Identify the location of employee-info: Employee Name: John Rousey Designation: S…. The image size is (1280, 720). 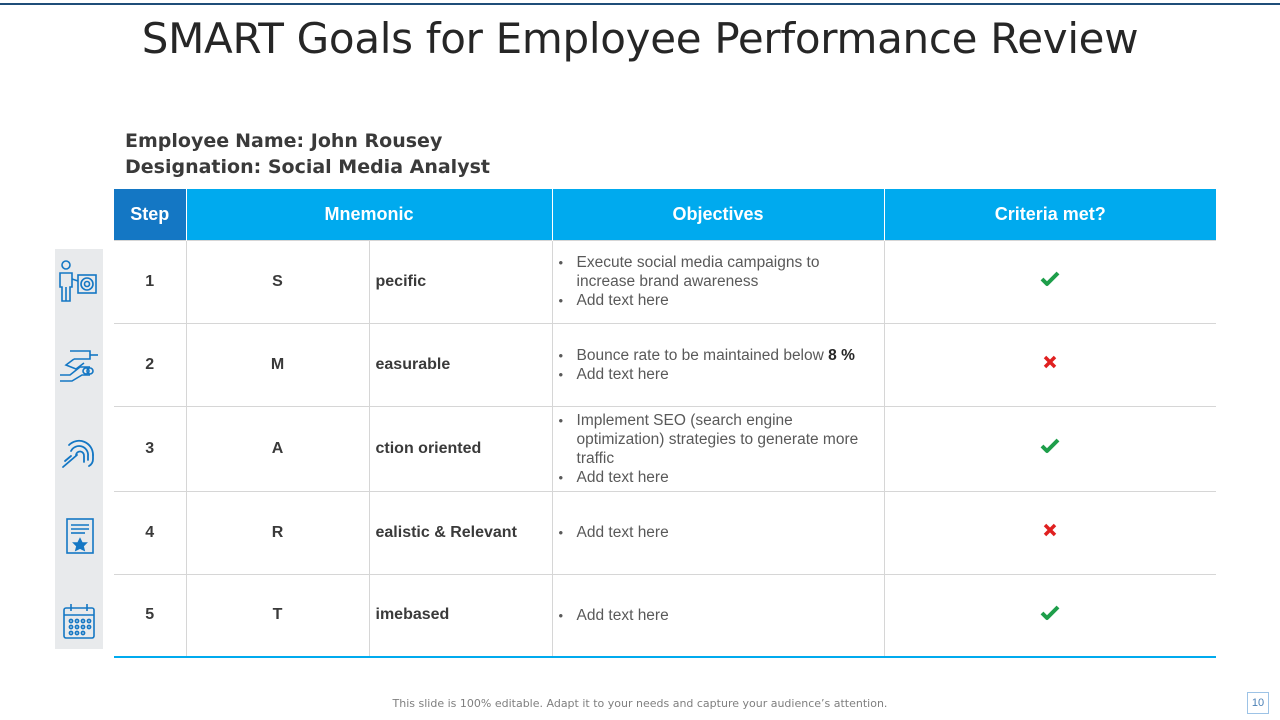
(307, 154).